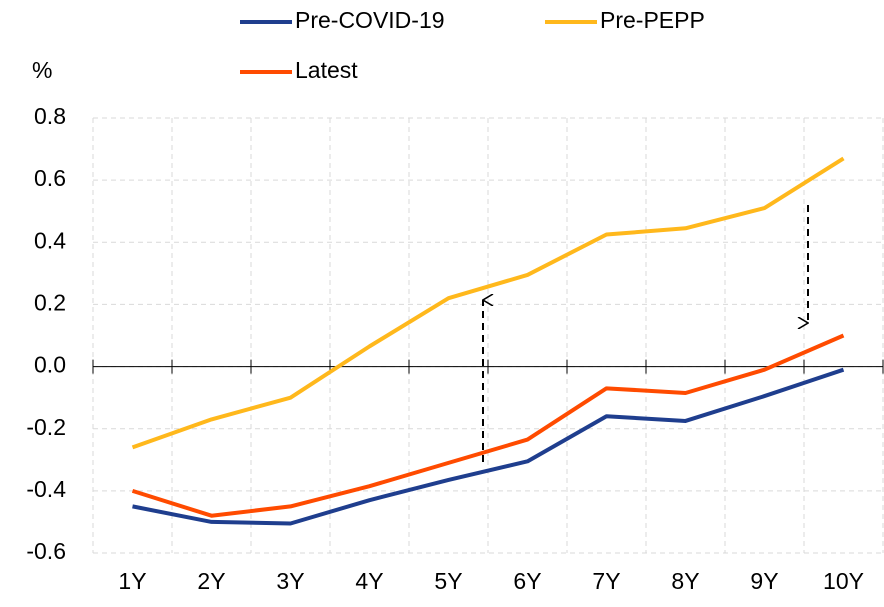 The image size is (884, 607). Describe the element at coordinates (652, 20) in the screenshot. I see `legend-label: Pre-PEPP` at that location.